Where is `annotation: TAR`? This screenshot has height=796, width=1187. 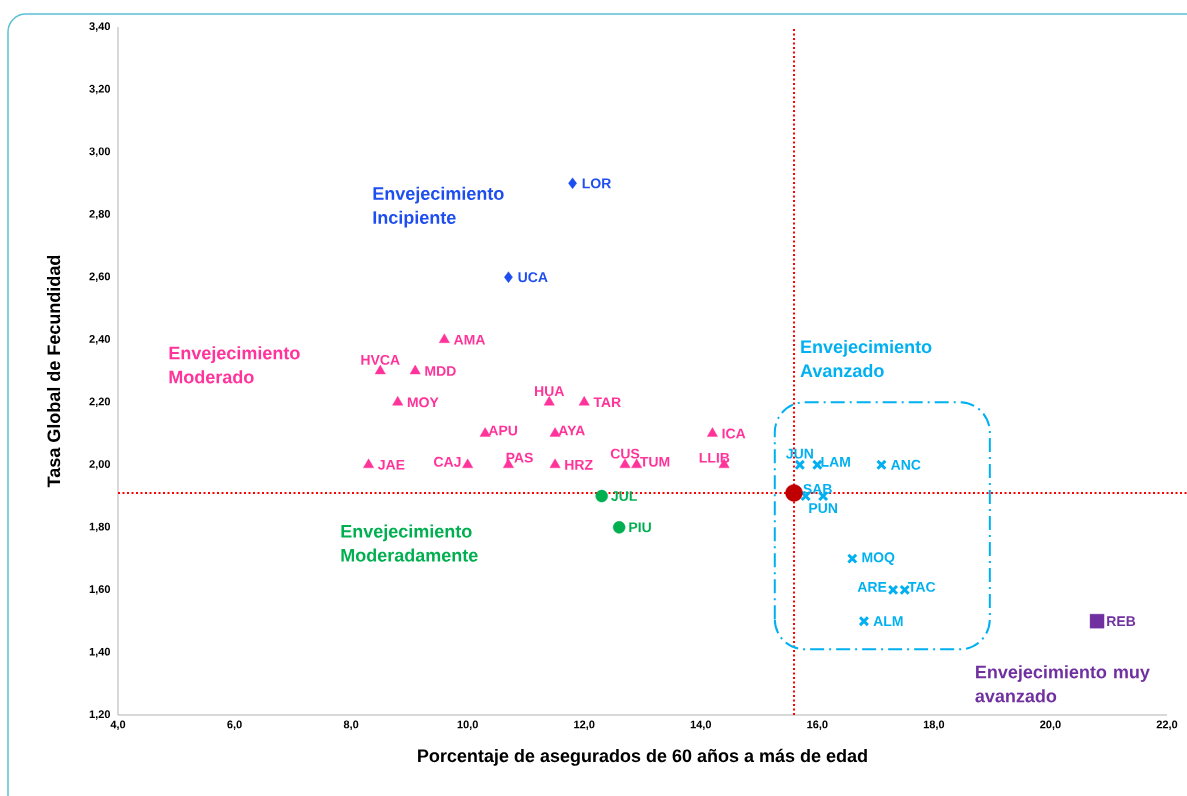 annotation: TAR is located at coordinates (607, 402).